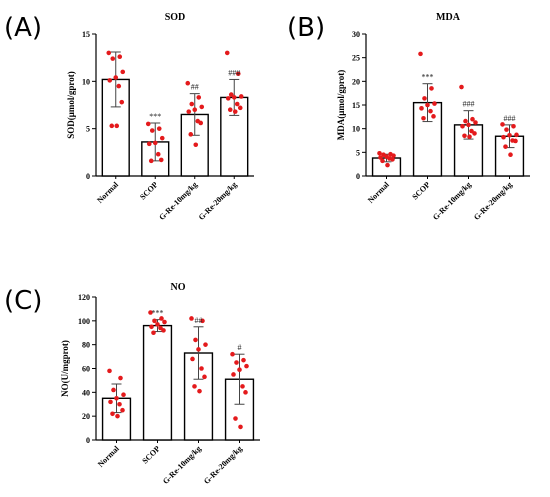  I want to click on y-tick-label: 10, so click(356, 129).